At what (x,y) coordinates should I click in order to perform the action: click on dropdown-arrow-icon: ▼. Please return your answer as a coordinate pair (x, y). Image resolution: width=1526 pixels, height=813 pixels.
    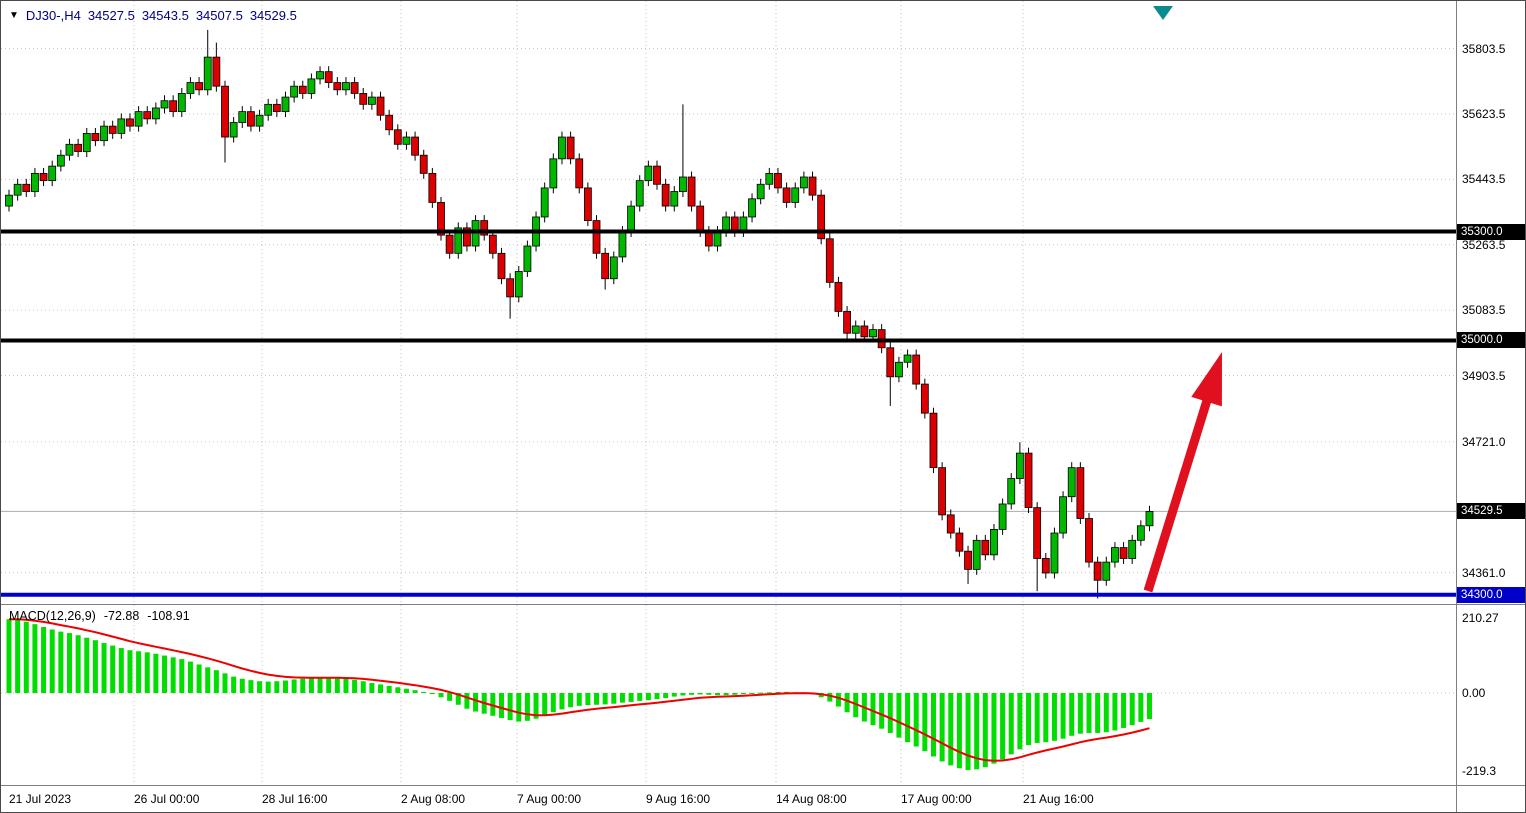
    Looking at the image, I should click on (14, 15).